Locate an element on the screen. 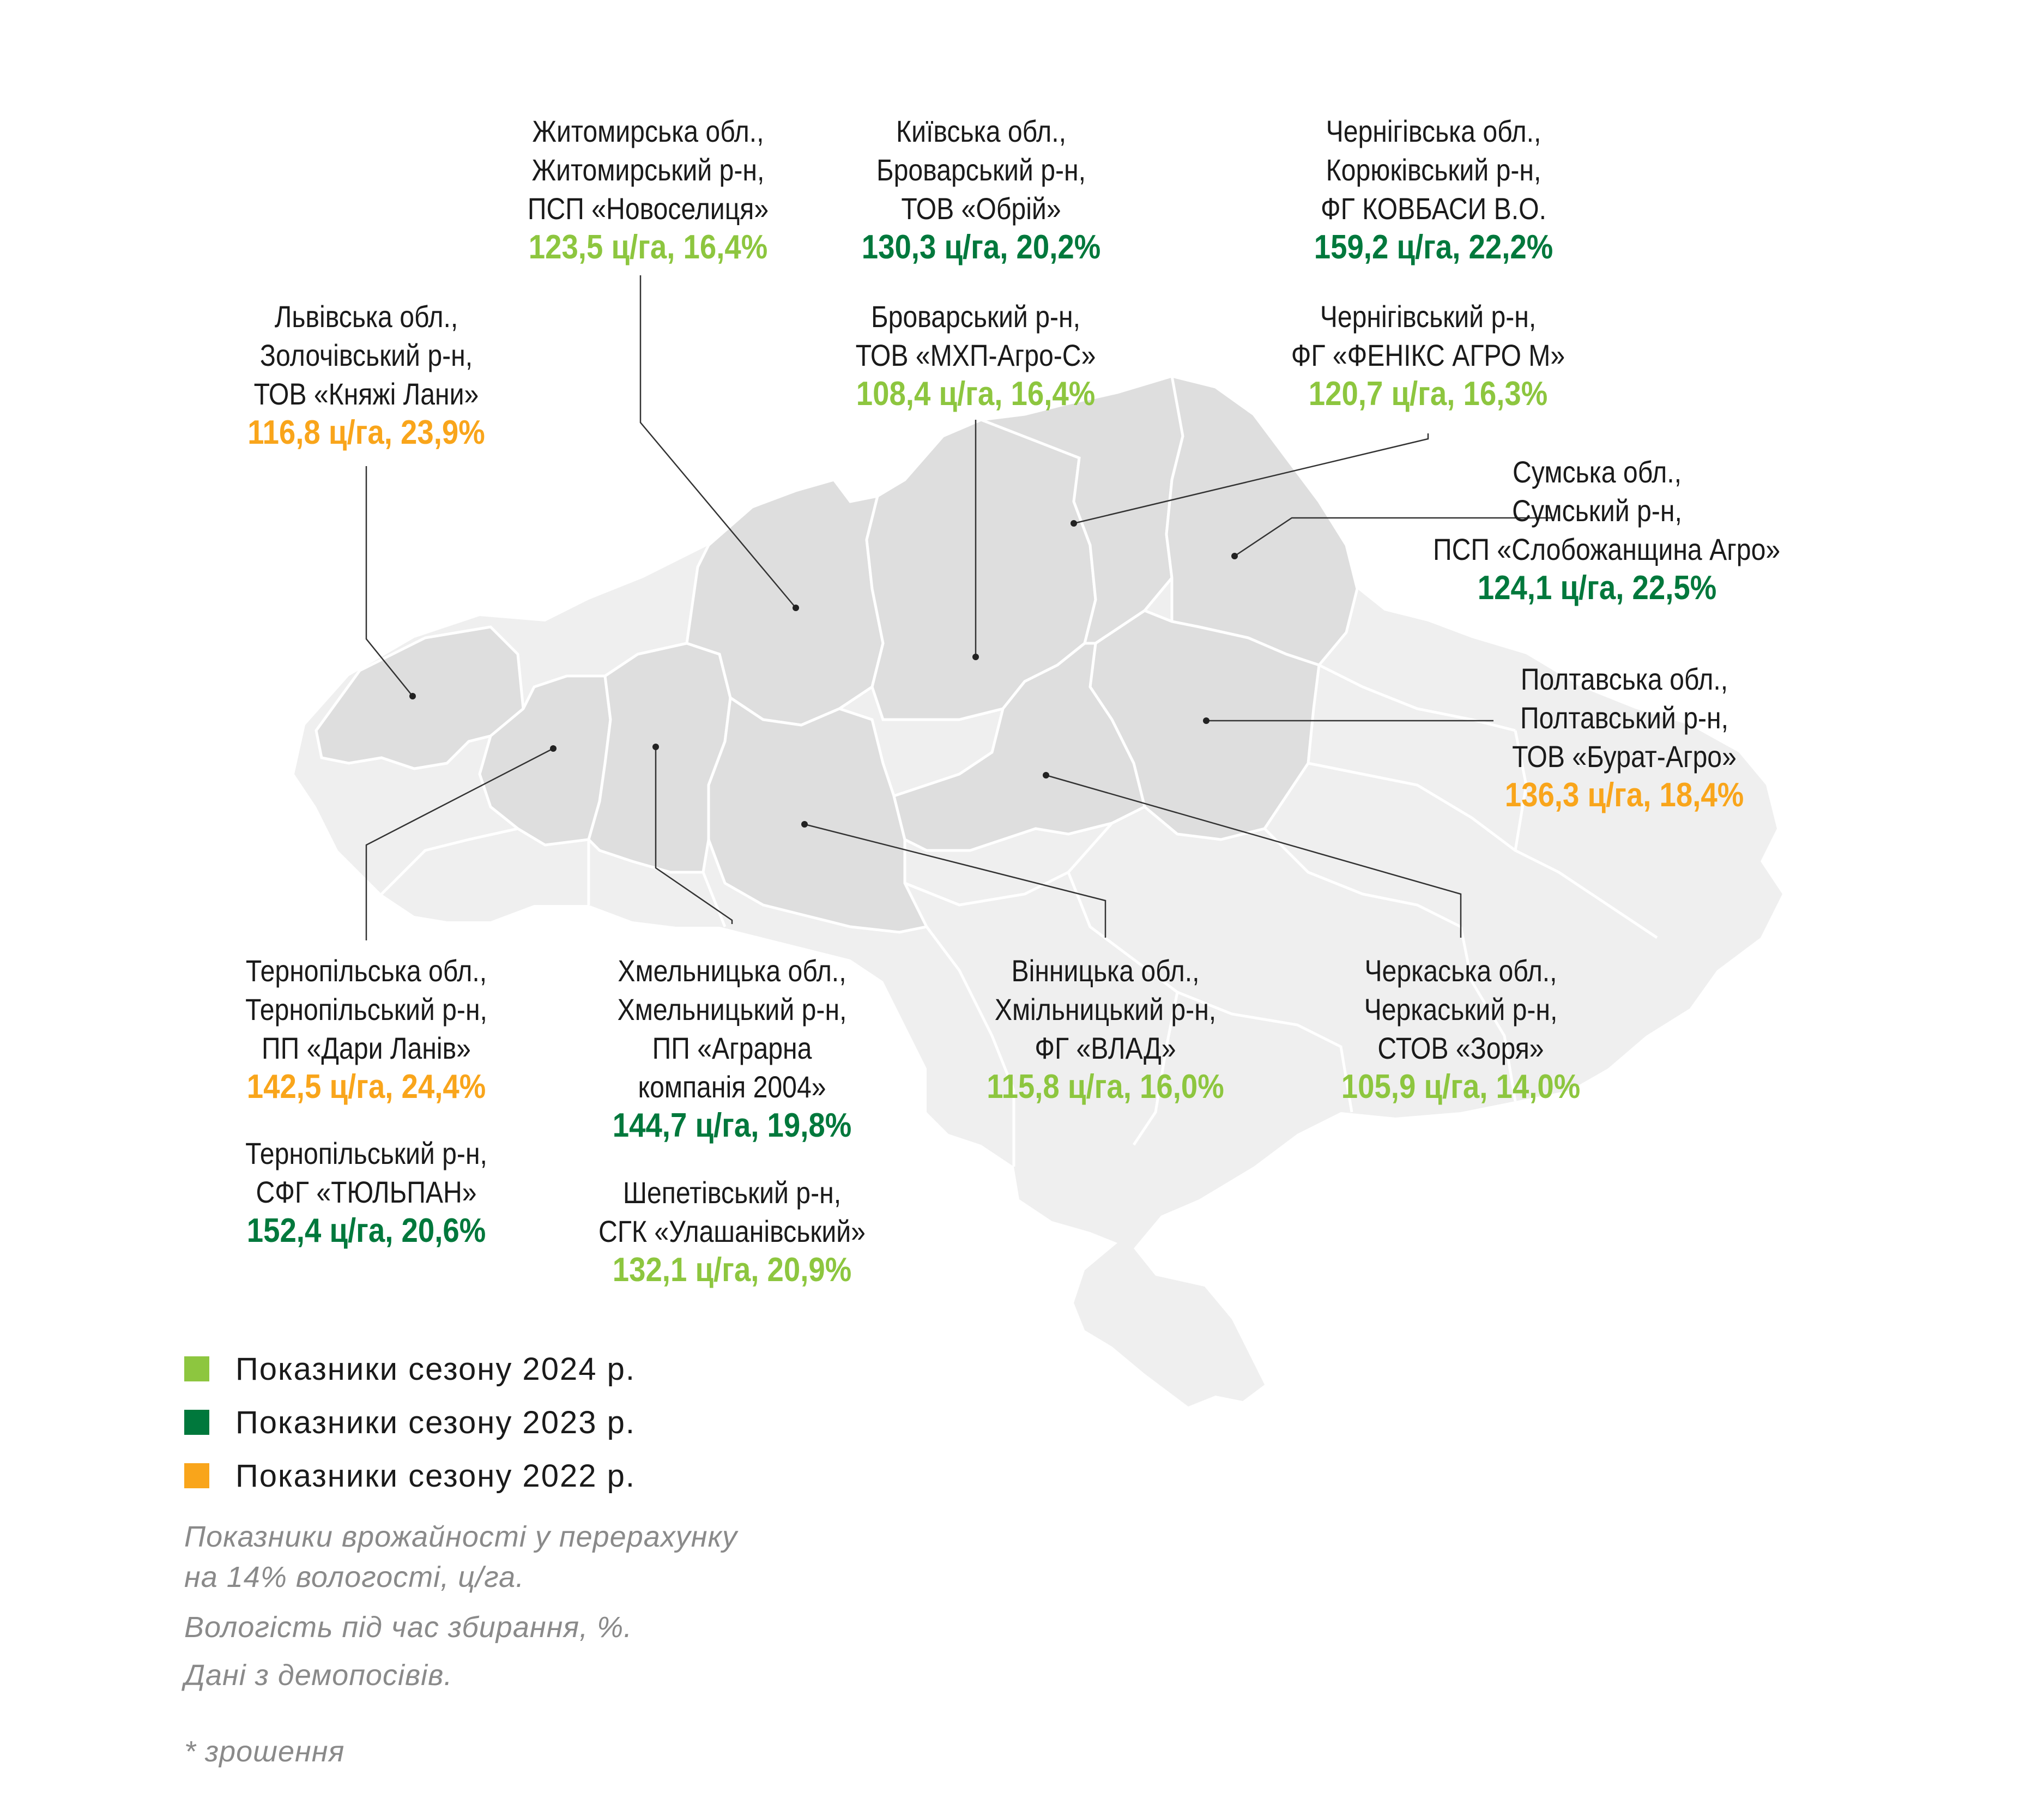 Image resolution: width=2044 pixels, height=1817 pixels. leader-cherkasy is located at coordinates (1253, 856).